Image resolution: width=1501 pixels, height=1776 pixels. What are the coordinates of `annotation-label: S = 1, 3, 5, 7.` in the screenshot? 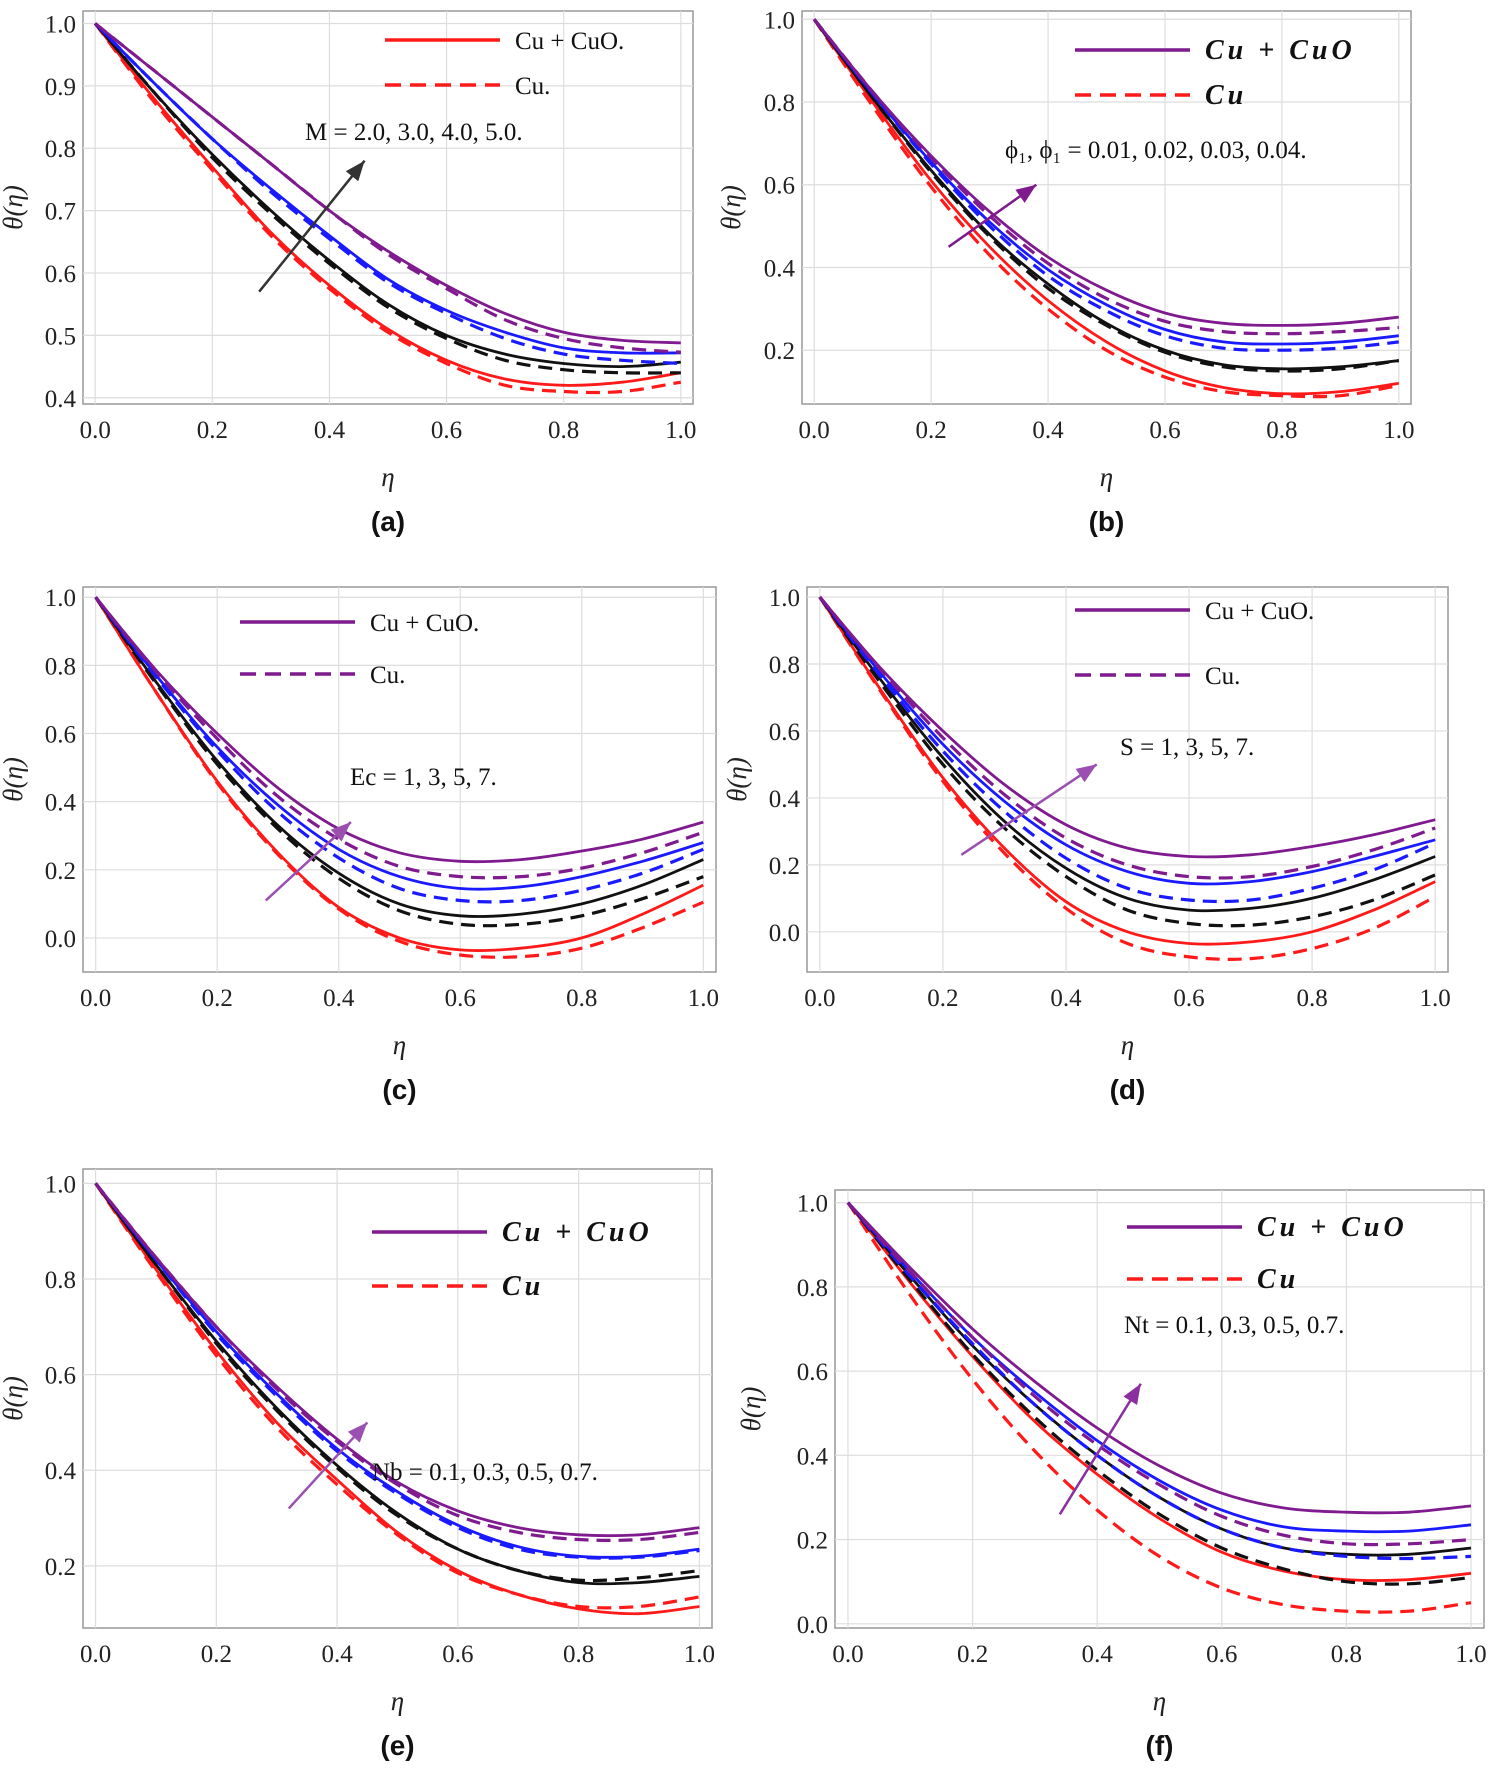 It's located at (1187, 747).